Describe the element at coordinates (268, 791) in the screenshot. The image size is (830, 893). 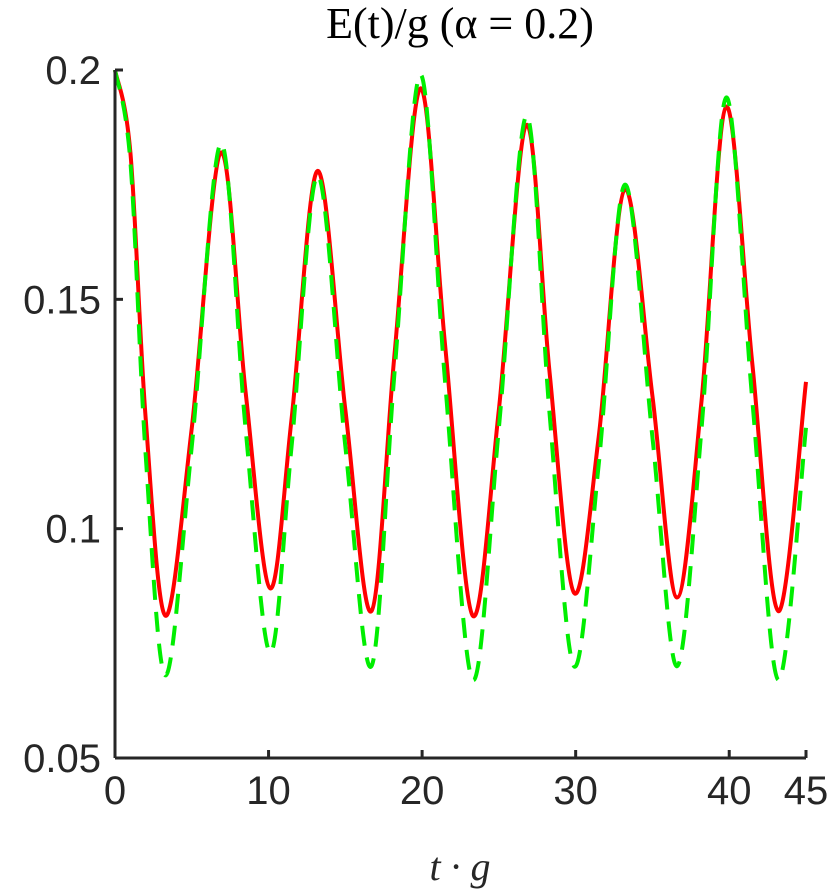
I see `x-tick-label: 10` at that location.